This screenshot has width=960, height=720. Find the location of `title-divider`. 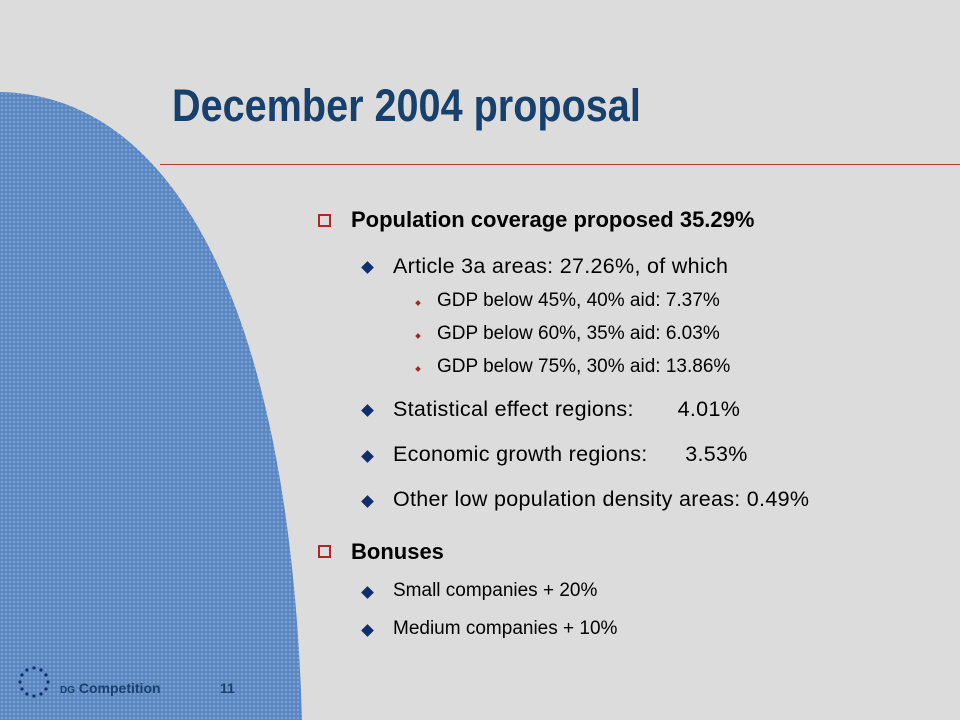

title-divider is located at coordinates (560, 164).